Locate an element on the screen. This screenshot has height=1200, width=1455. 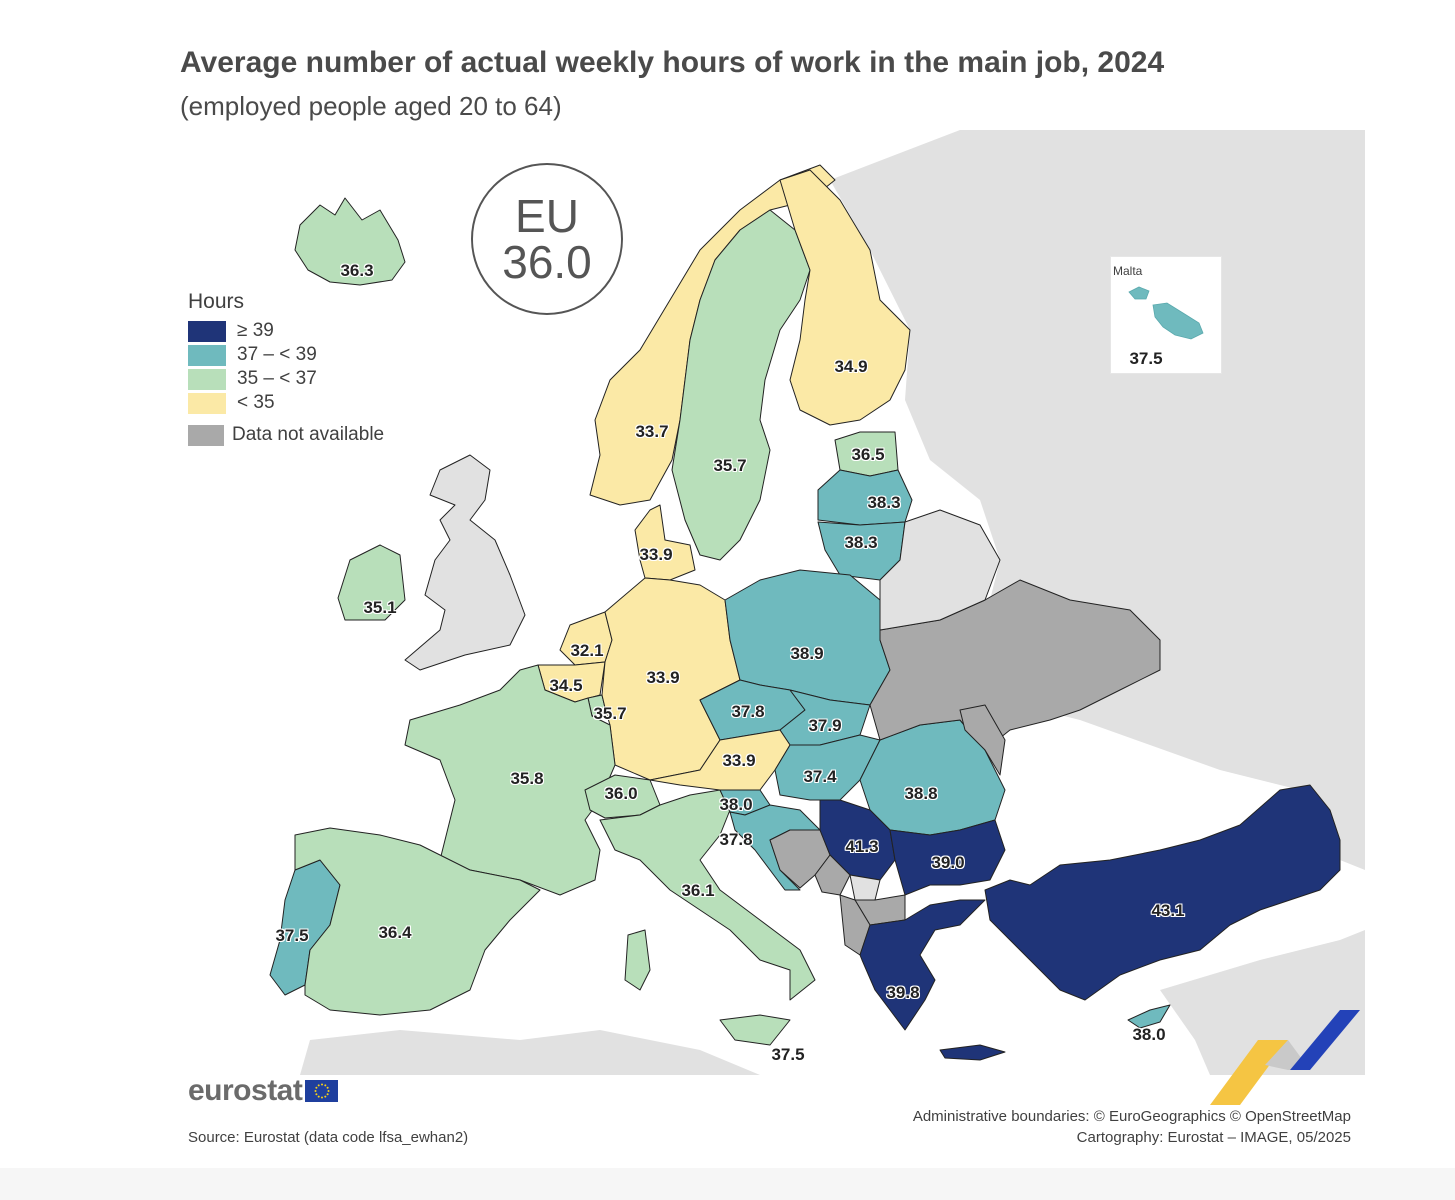
value-label-greece: 39.8 is located at coordinates (903, 992).